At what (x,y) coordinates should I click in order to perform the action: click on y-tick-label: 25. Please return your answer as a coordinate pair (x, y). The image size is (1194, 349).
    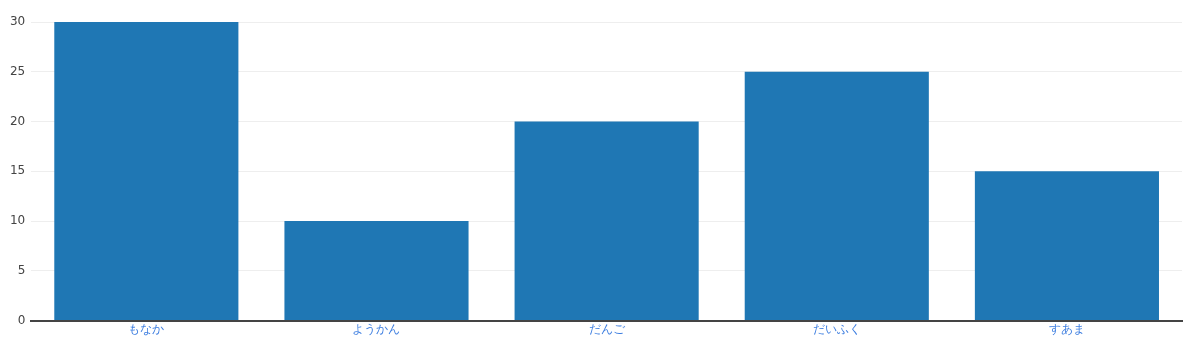
    Looking at the image, I should click on (17, 70).